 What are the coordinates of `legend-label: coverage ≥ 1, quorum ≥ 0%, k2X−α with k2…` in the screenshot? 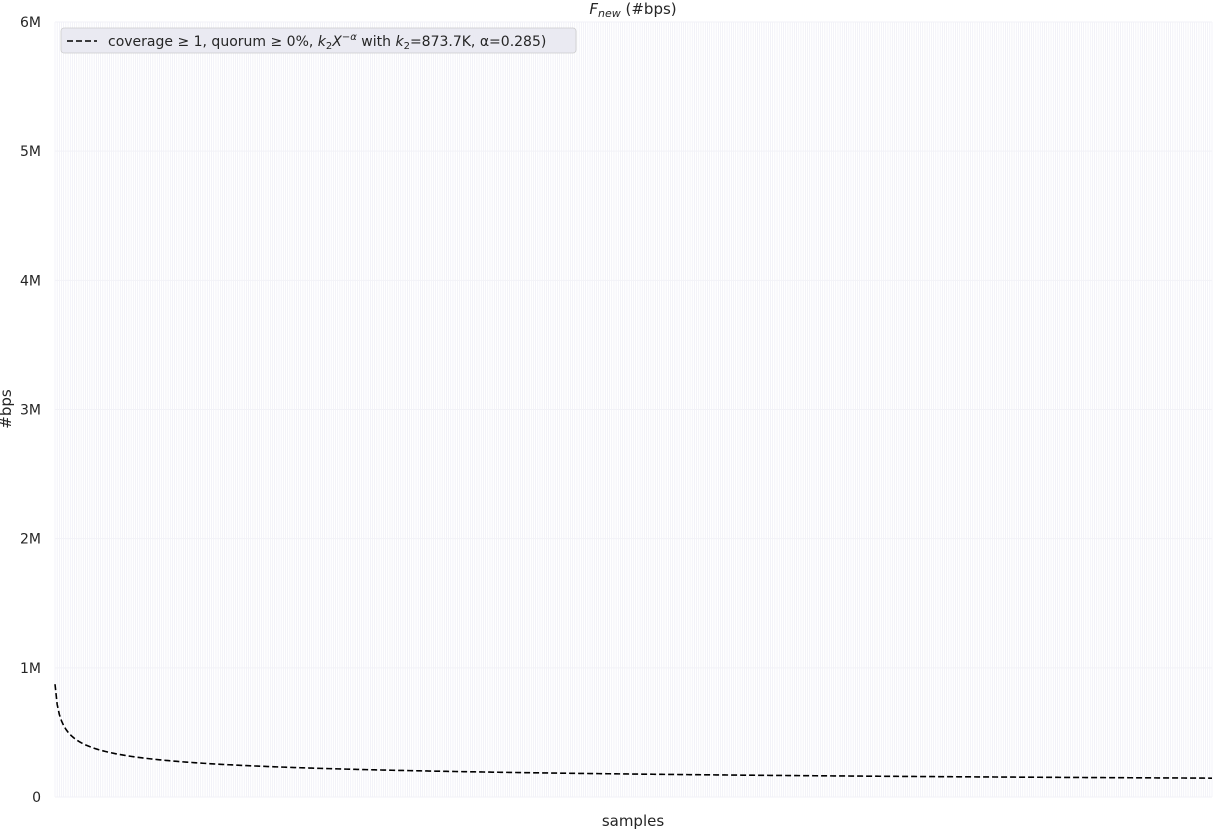 It's located at (327, 42).